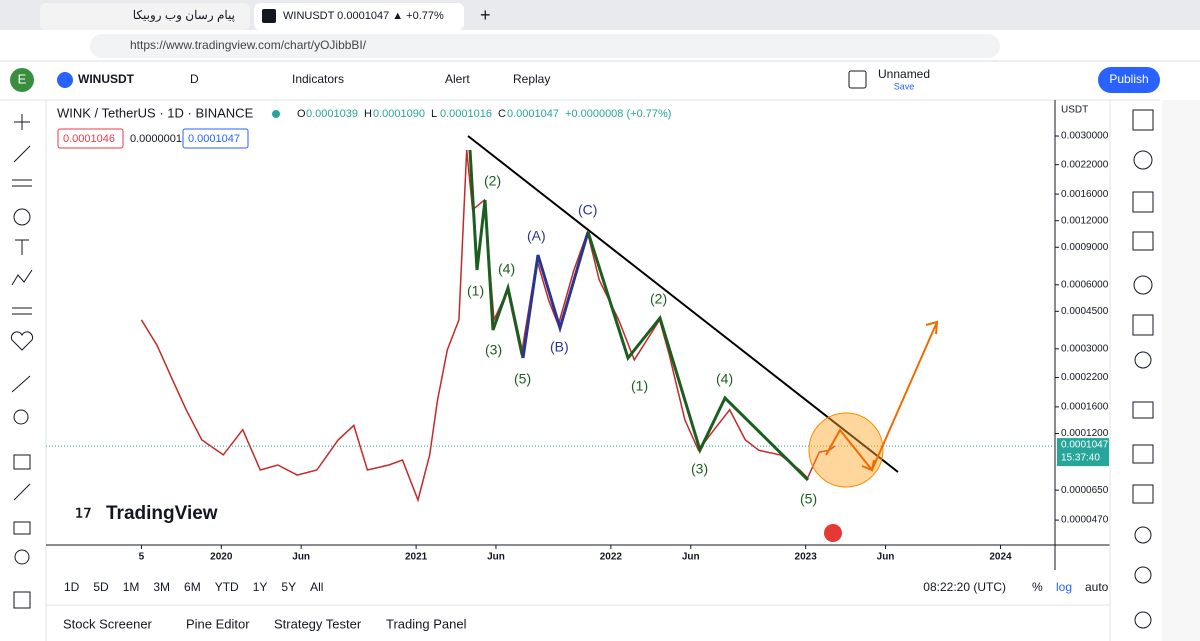  What do you see at coordinates (833, 533) in the screenshot?
I see `event-flag` at bounding box center [833, 533].